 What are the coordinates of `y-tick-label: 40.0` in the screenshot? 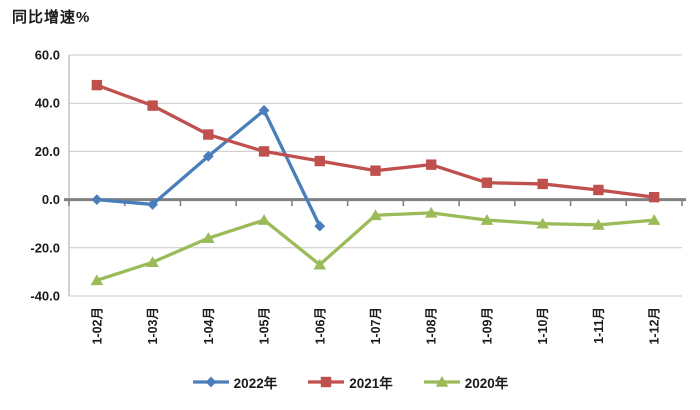 It's located at (47, 103).